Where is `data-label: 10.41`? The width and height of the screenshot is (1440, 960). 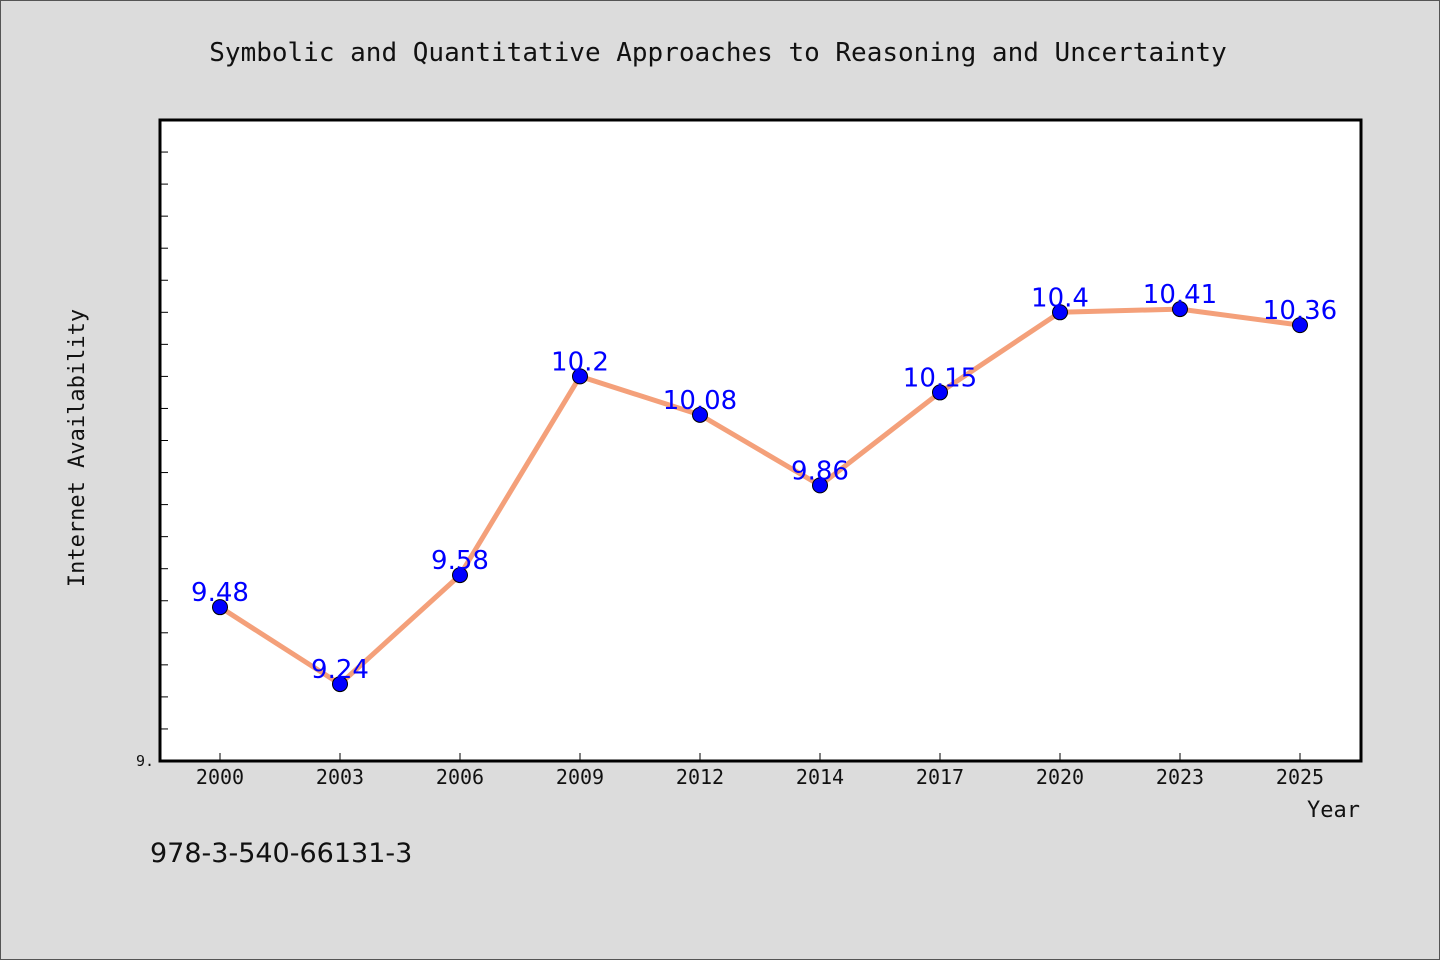 data-label: 10.41 is located at coordinates (1180, 295).